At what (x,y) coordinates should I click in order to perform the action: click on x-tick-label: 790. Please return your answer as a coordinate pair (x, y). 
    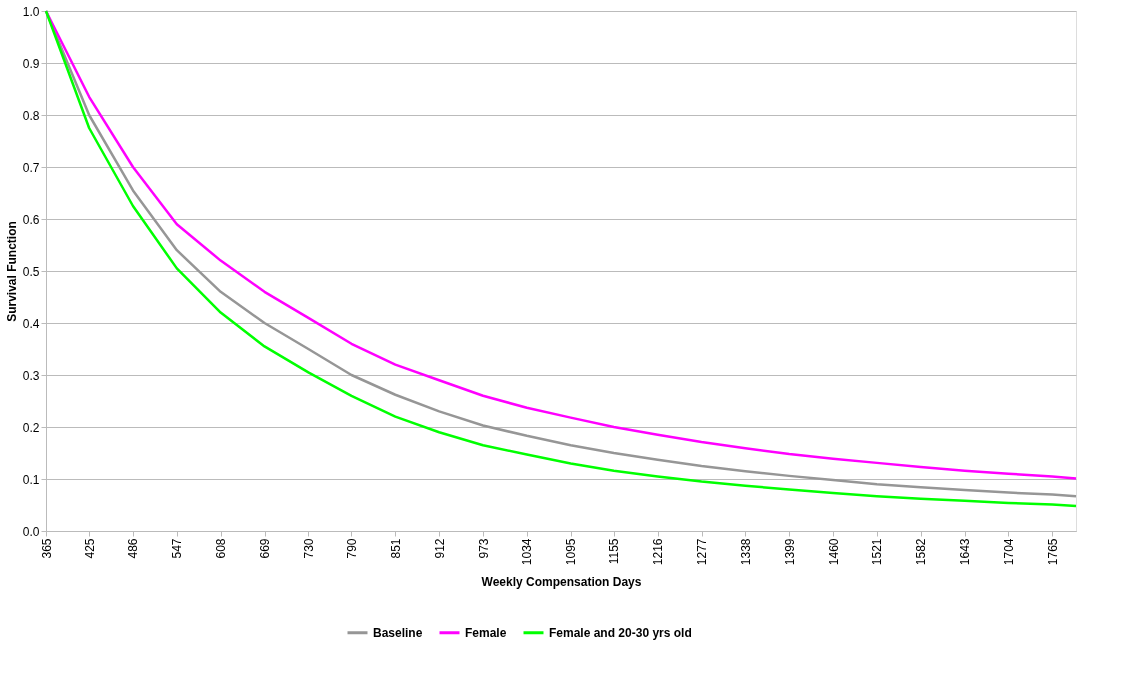
    Looking at the image, I should click on (351, 548).